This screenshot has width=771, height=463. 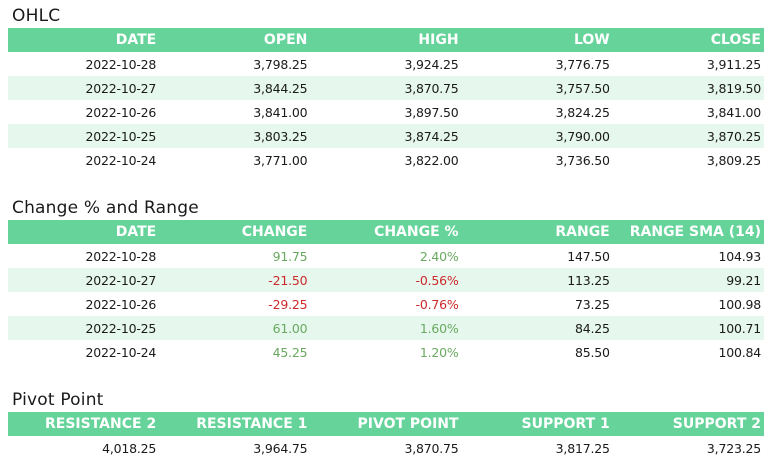 I want to click on pivot-header-pivot-point: PIVOT POINT, so click(x=386, y=424).